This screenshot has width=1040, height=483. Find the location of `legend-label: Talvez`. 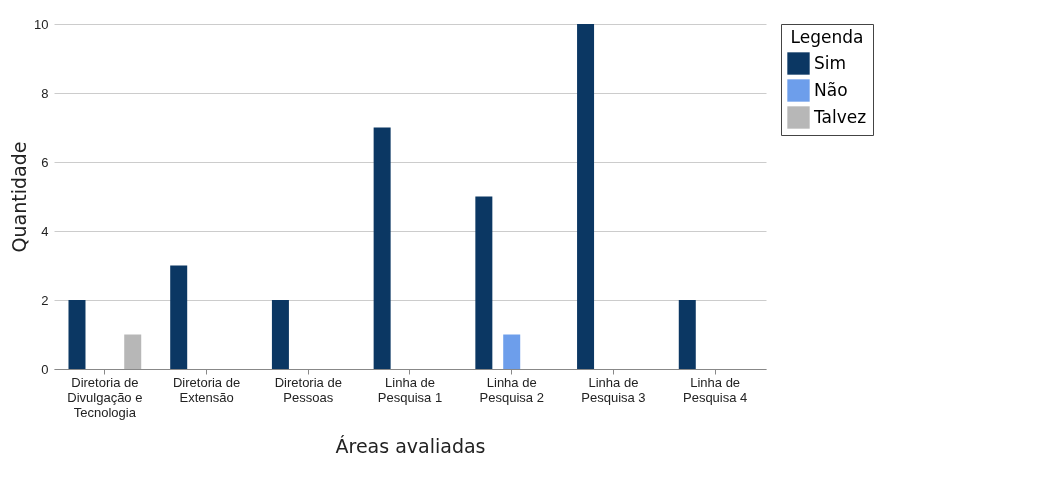

legend-label: Talvez is located at coordinates (840, 116).